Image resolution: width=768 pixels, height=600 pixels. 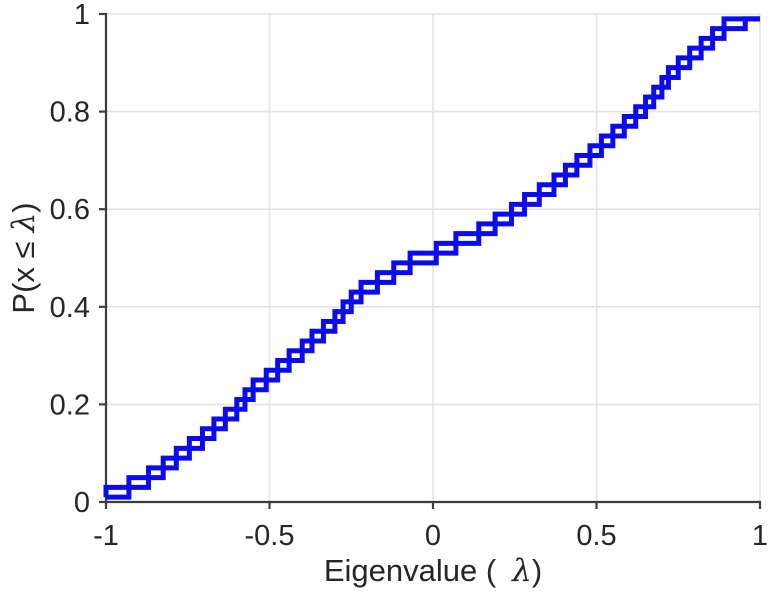 I want to click on x-axis-label-close: ), so click(x=537, y=570).